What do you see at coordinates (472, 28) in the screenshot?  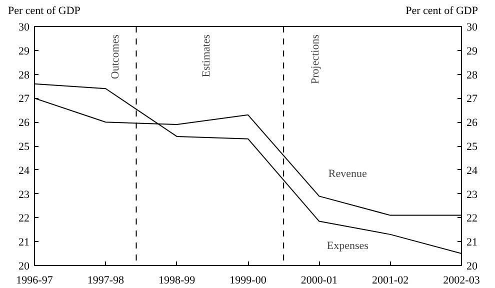 I see `y2-tick-label: 30` at bounding box center [472, 28].